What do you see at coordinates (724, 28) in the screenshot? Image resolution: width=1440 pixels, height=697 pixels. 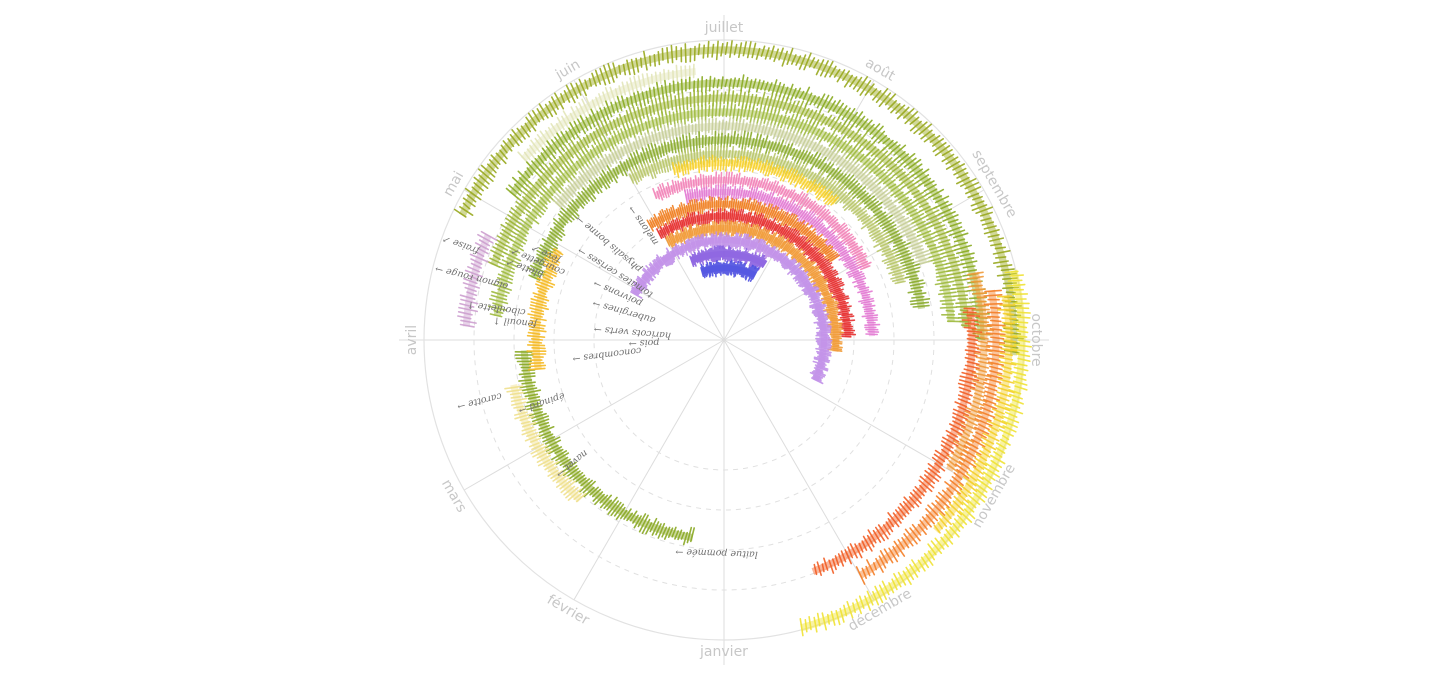 I see `month-label-juillet: juillet` at bounding box center [724, 28].